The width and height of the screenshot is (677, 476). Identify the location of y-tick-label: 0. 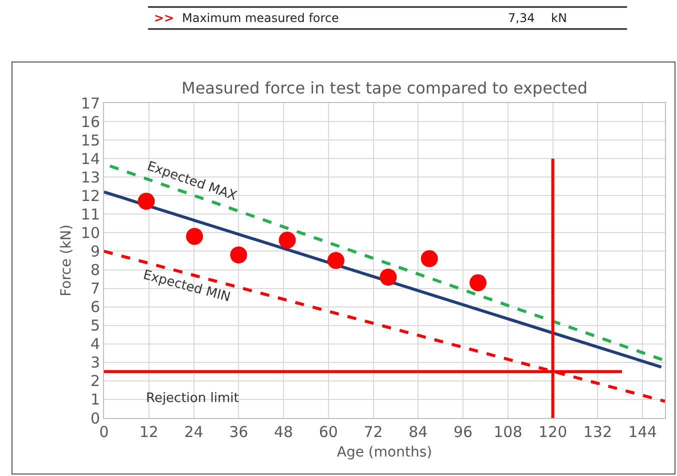
(95, 418).